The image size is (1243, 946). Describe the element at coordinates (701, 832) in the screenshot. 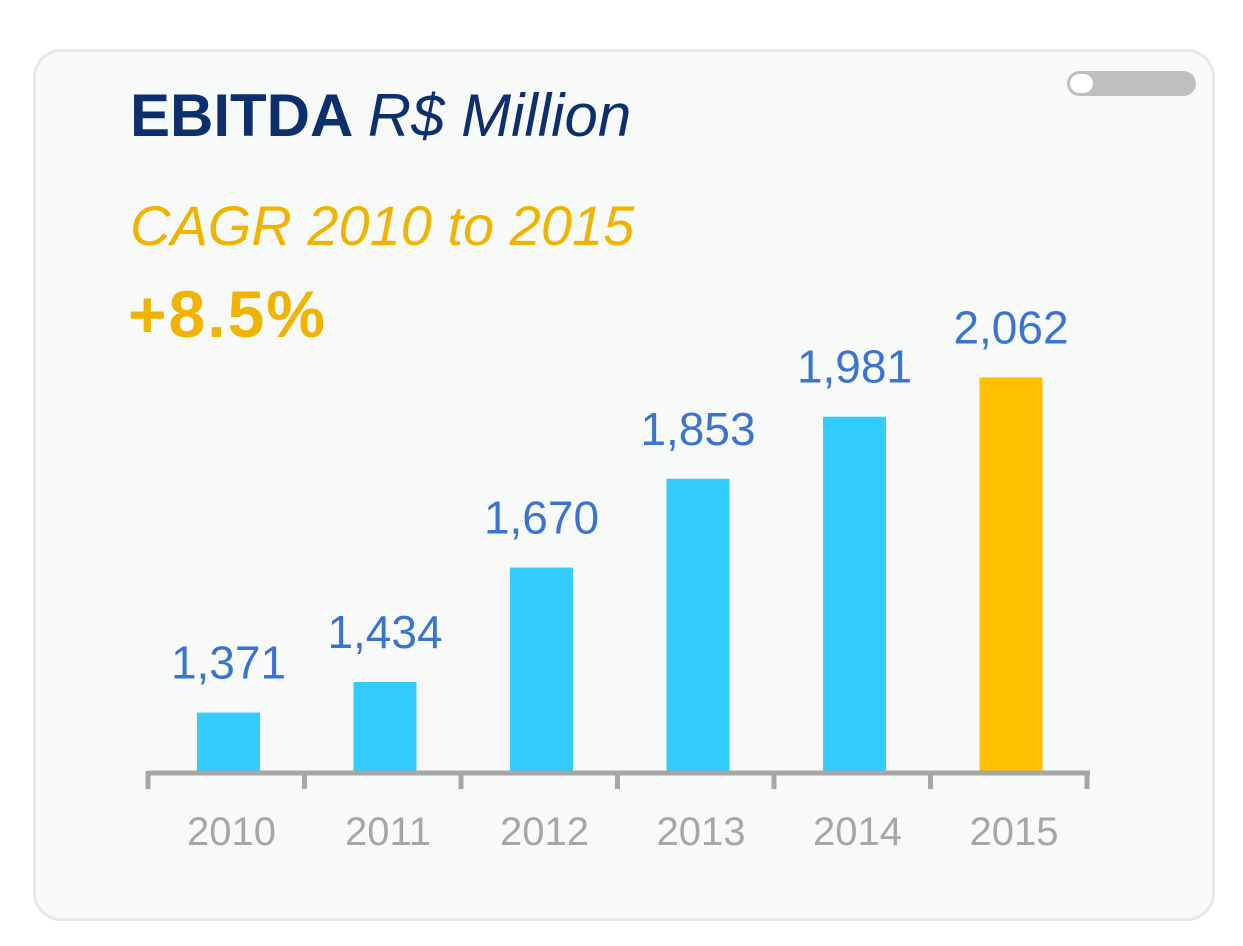

I see `x-tick-label-2013: 2013` at that location.